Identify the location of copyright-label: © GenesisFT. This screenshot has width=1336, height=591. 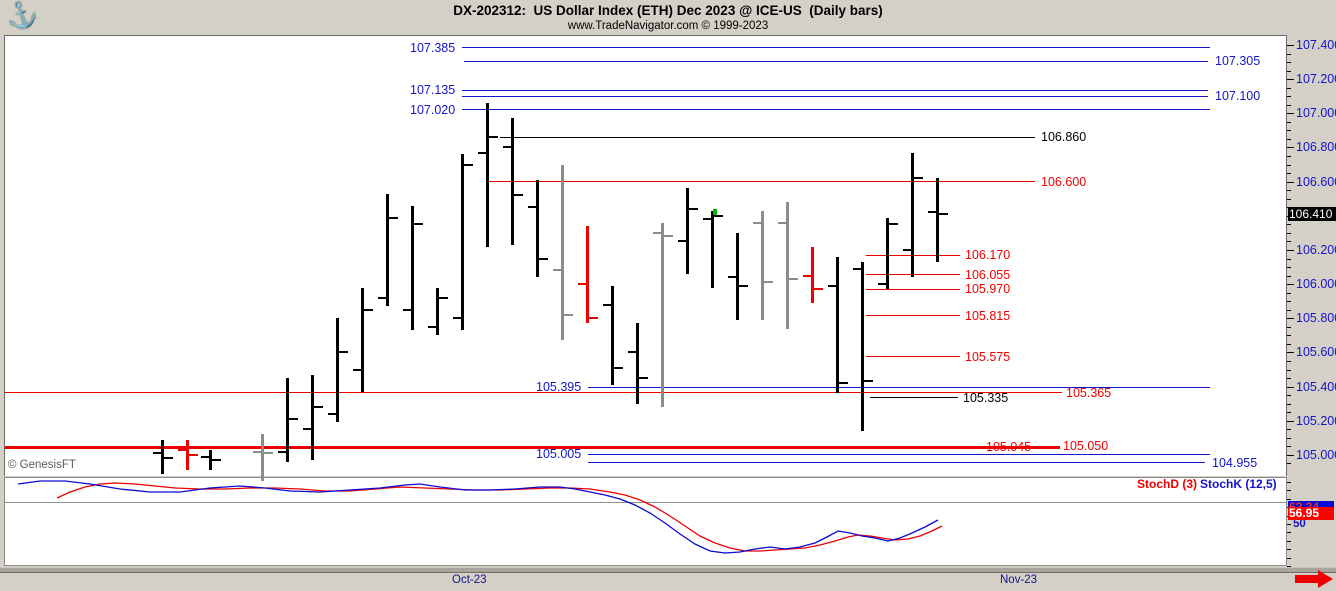
(42, 465).